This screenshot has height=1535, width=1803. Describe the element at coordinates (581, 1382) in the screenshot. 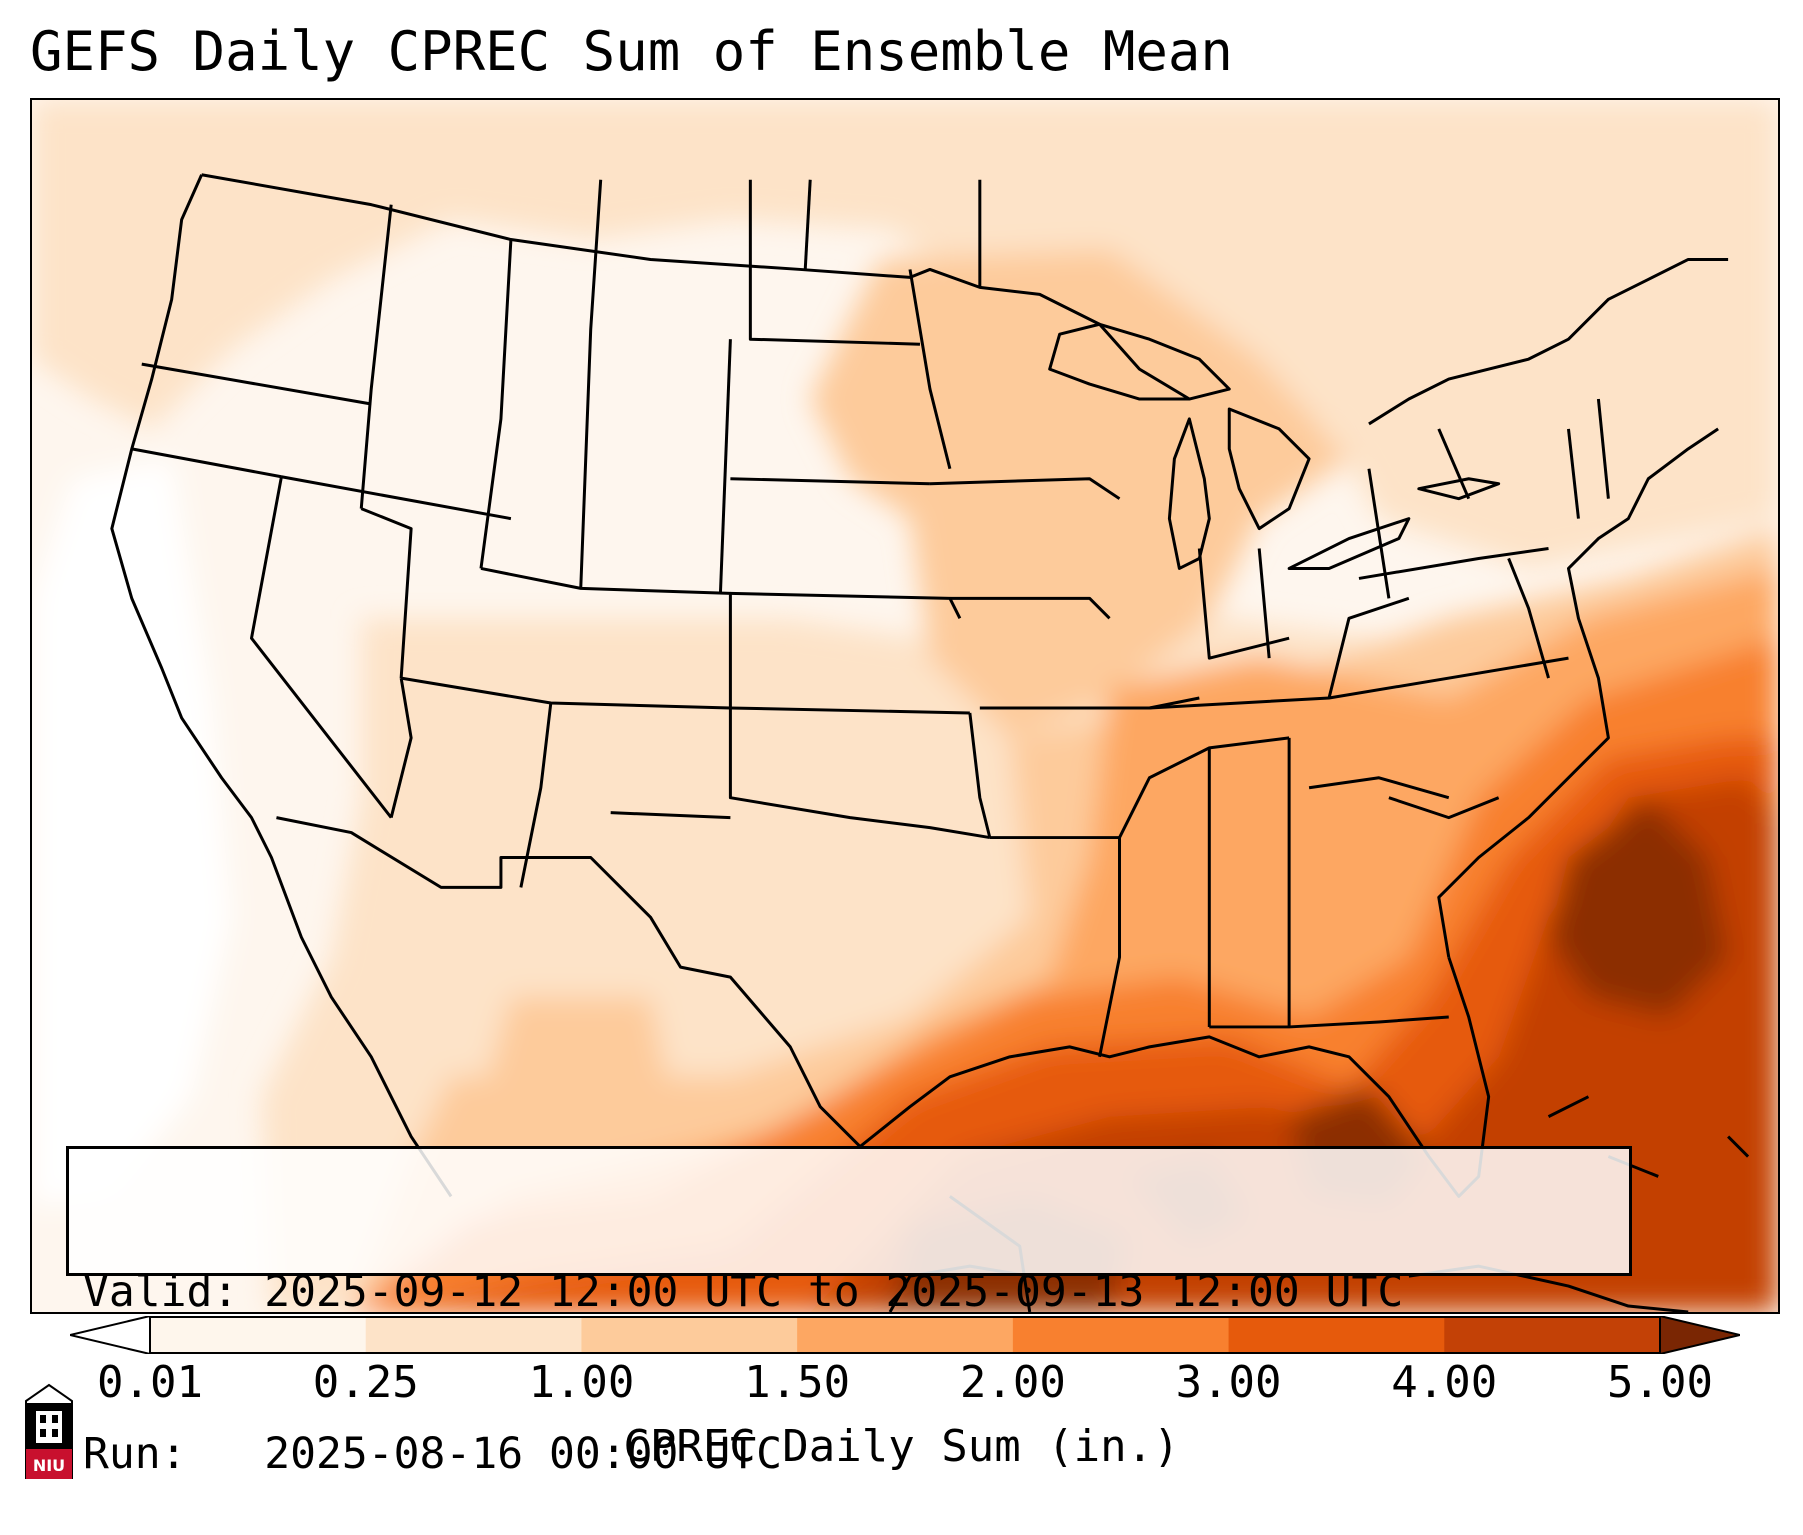

I see `colorbar-tick-label: 1.00` at that location.